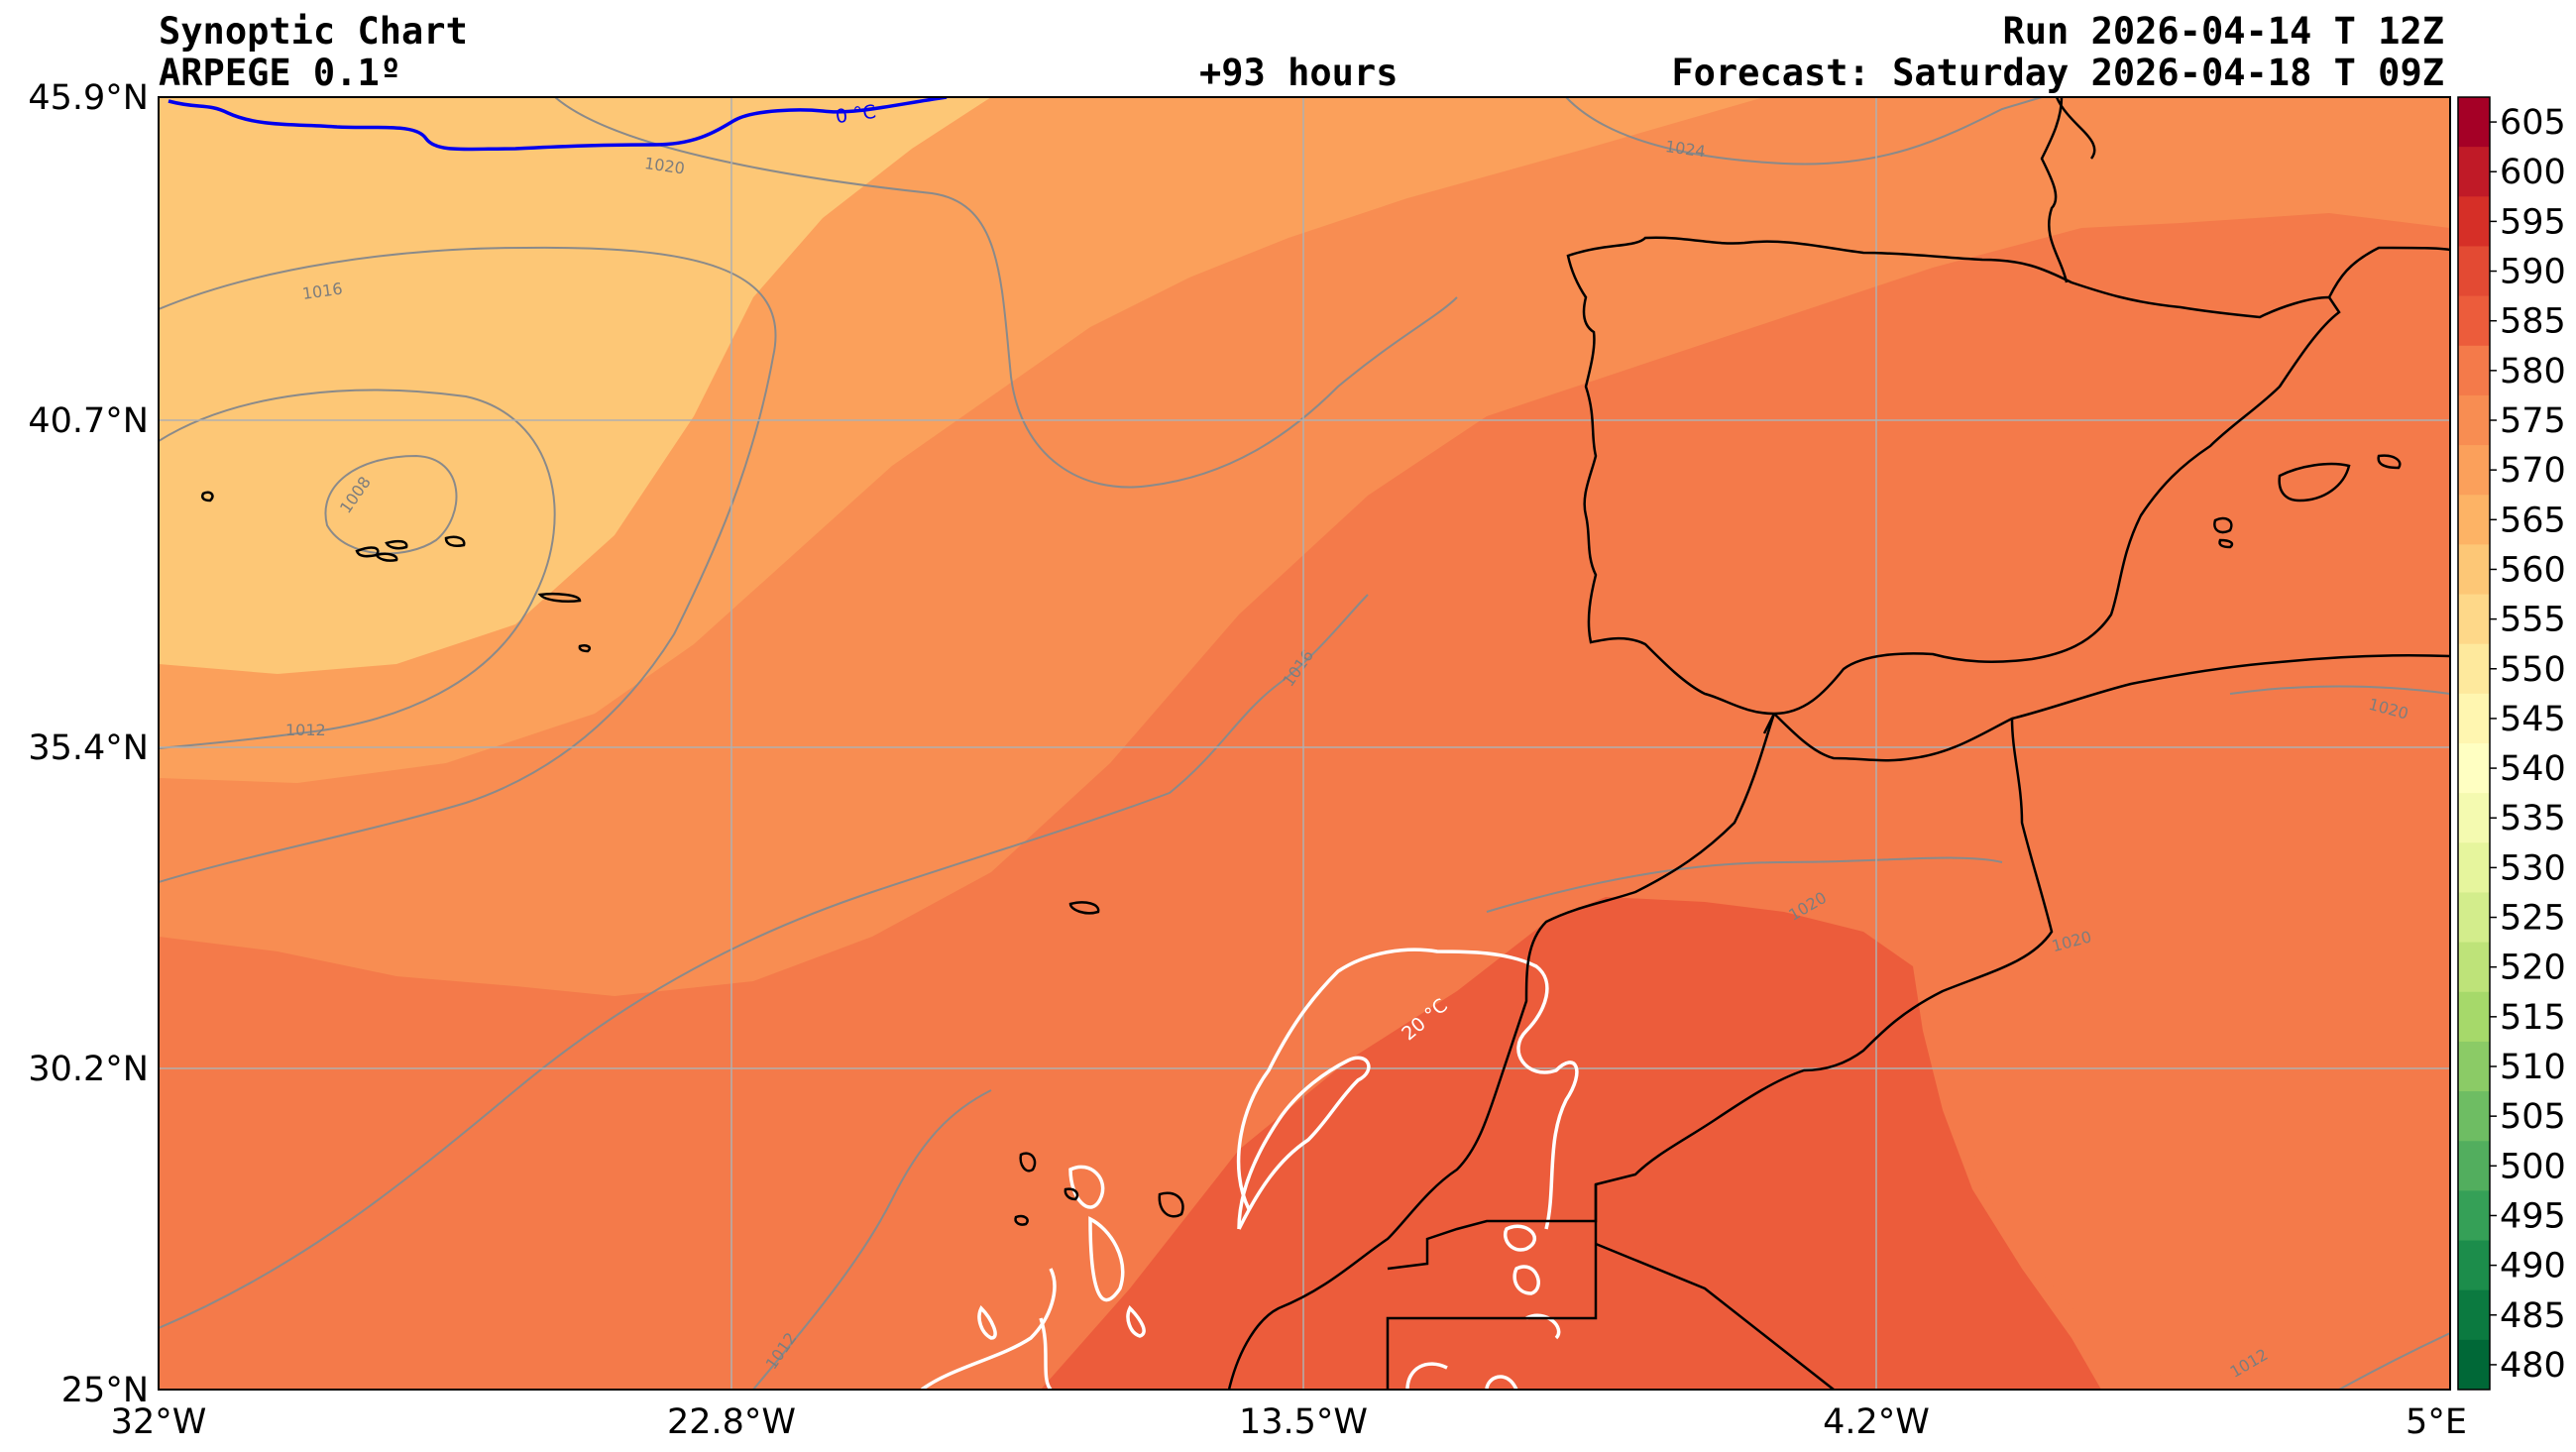 The image size is (2576, 1452). Describe the element at coordinates (313, 31) in the screenshot. I see `chart-title: Synoptic Chart` at that location.